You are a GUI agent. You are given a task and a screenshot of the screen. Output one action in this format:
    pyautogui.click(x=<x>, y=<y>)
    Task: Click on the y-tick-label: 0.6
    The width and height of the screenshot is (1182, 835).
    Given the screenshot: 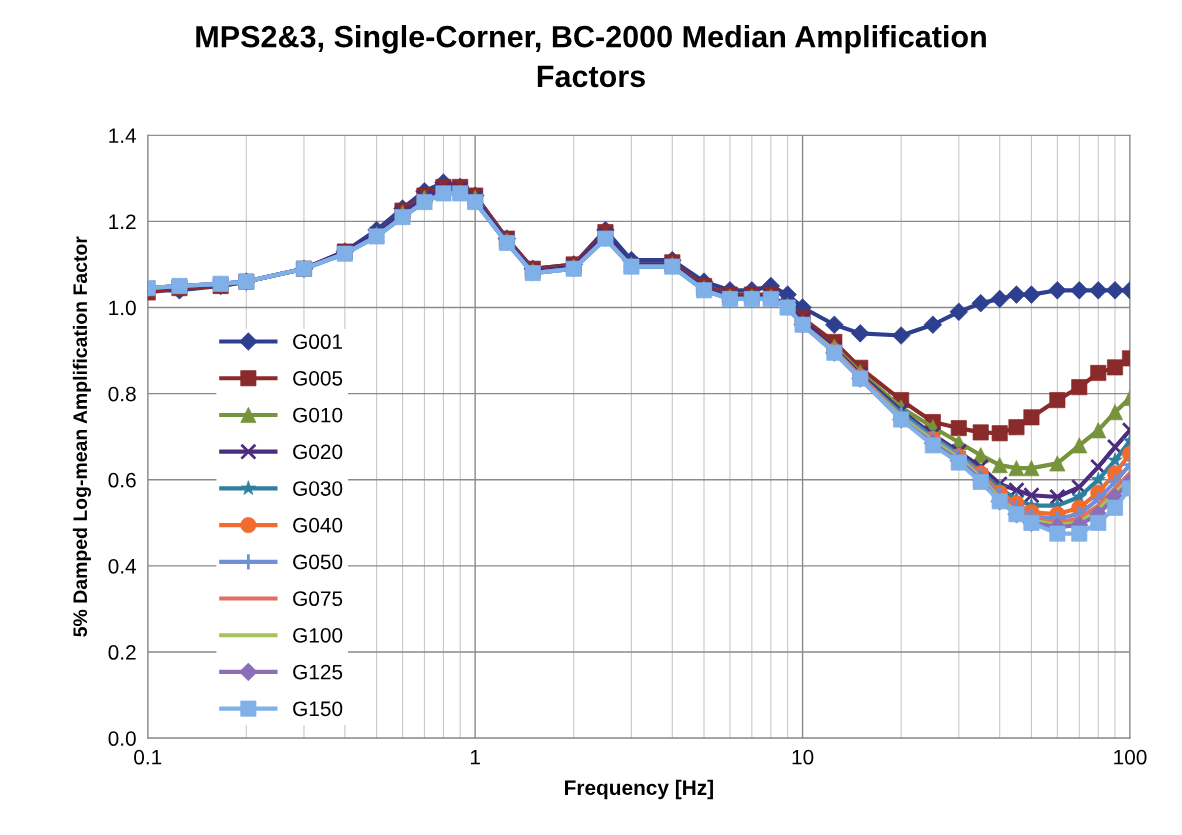 What is the action you would take?
    pyautogui.click(x=122, y=480)
    